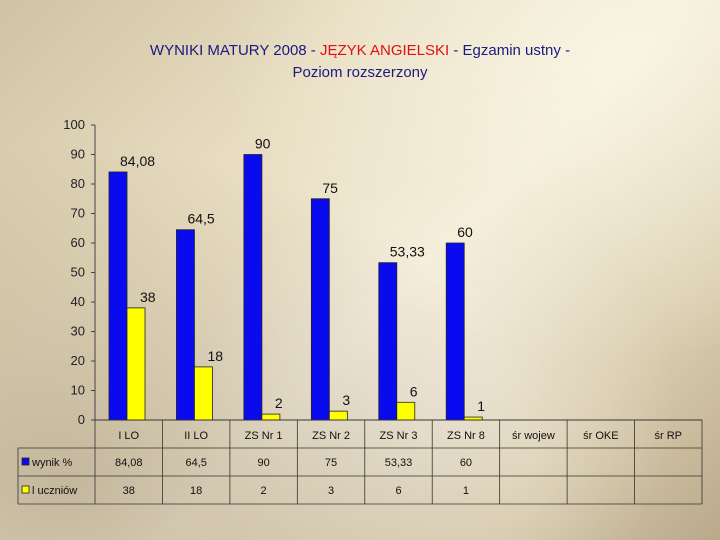  Describe the element at coordinates (196, 436) in the screenshot. I see `category-label: II LO` at that location.